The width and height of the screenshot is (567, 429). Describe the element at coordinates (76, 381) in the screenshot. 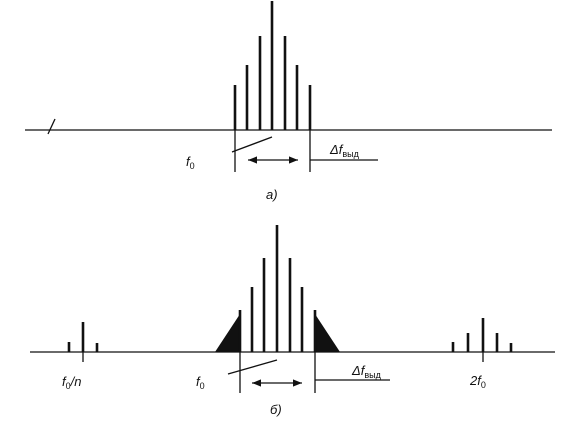

I see `label-part: /n` at that location.